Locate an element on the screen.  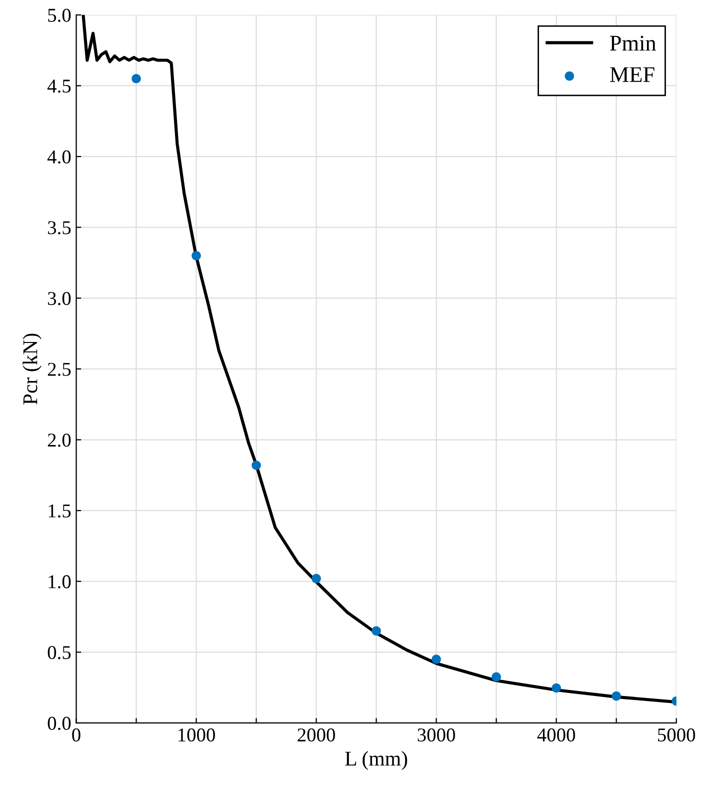
x-axis-title: L (mm) is located at coordinates (376, 760).